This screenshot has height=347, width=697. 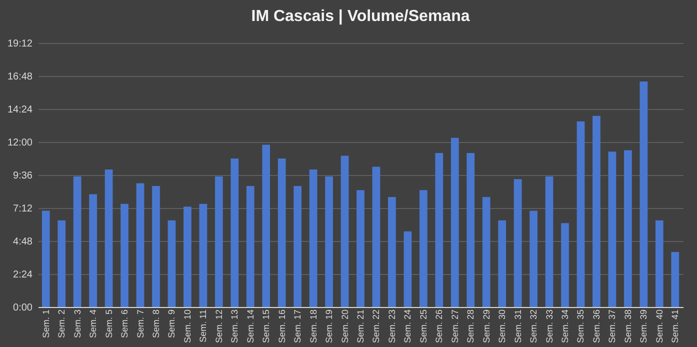 I want to click on x-tick-label: Sem. 37, so click(x=612, y=327).